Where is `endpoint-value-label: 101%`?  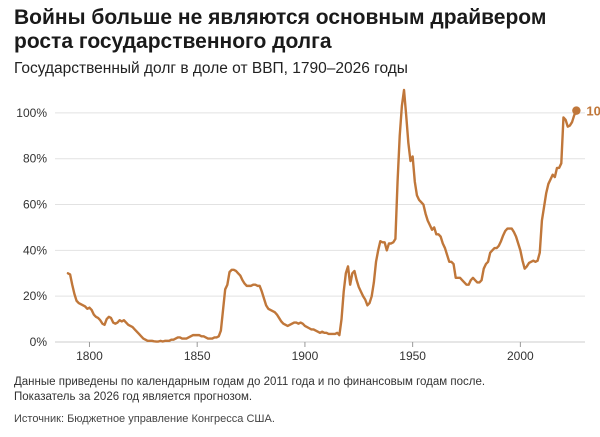
endpoint-value-label: 101% is located at coordinates (593, 111).